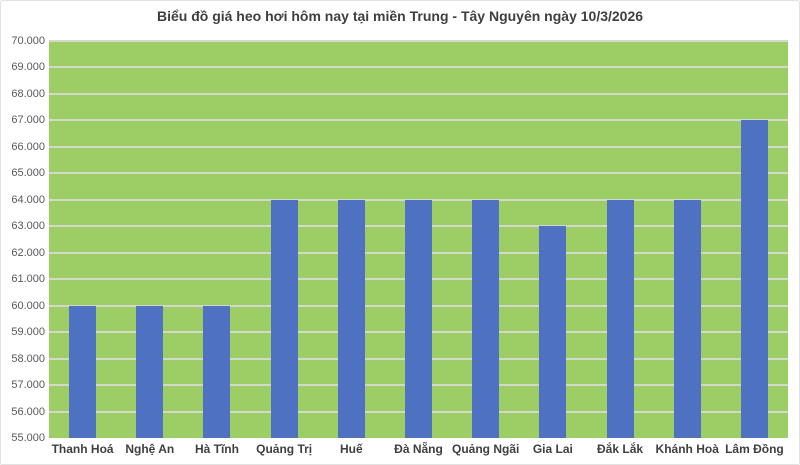 The image size is (800, 465). What do you see at coordinates (217, 371) in the screenshot?
I see `bar-Hà Tĩnh` at bounding box center [217, 371].